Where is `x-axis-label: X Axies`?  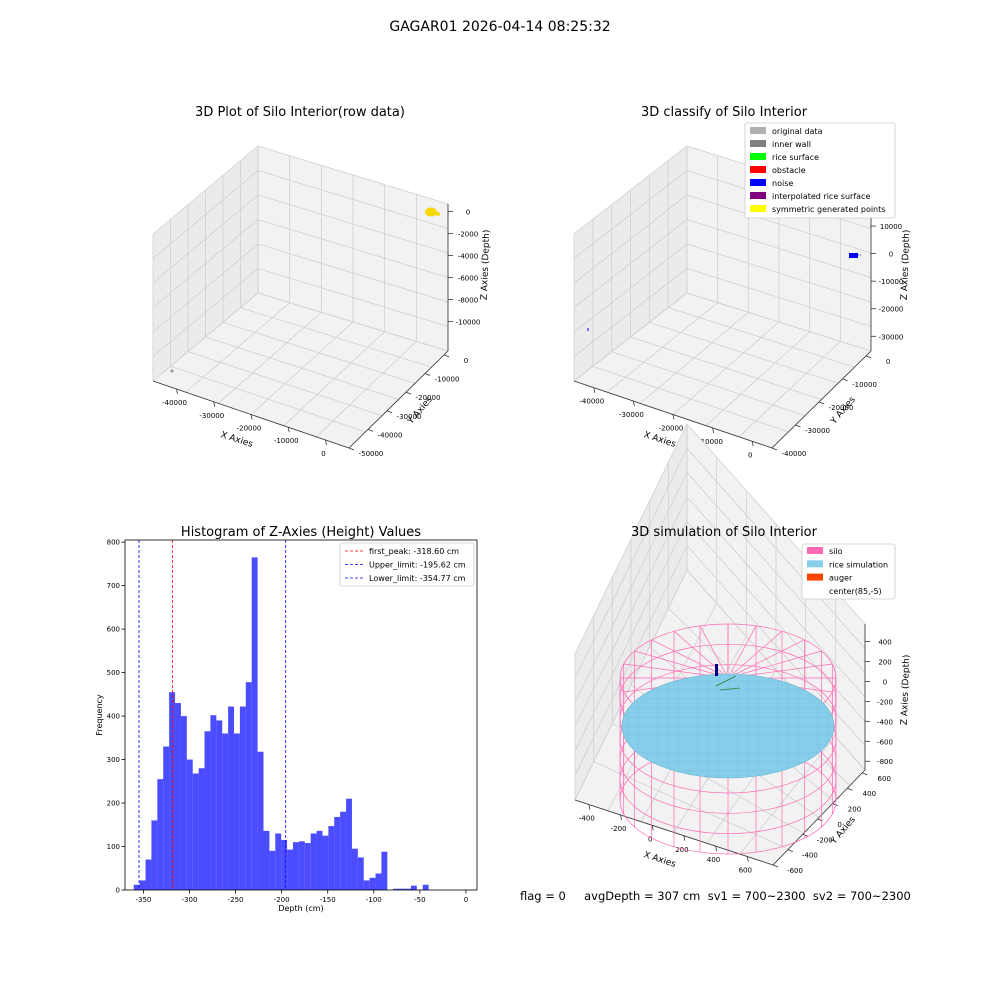
x-axis-label: X Axies is located at coordinates (659, 860).